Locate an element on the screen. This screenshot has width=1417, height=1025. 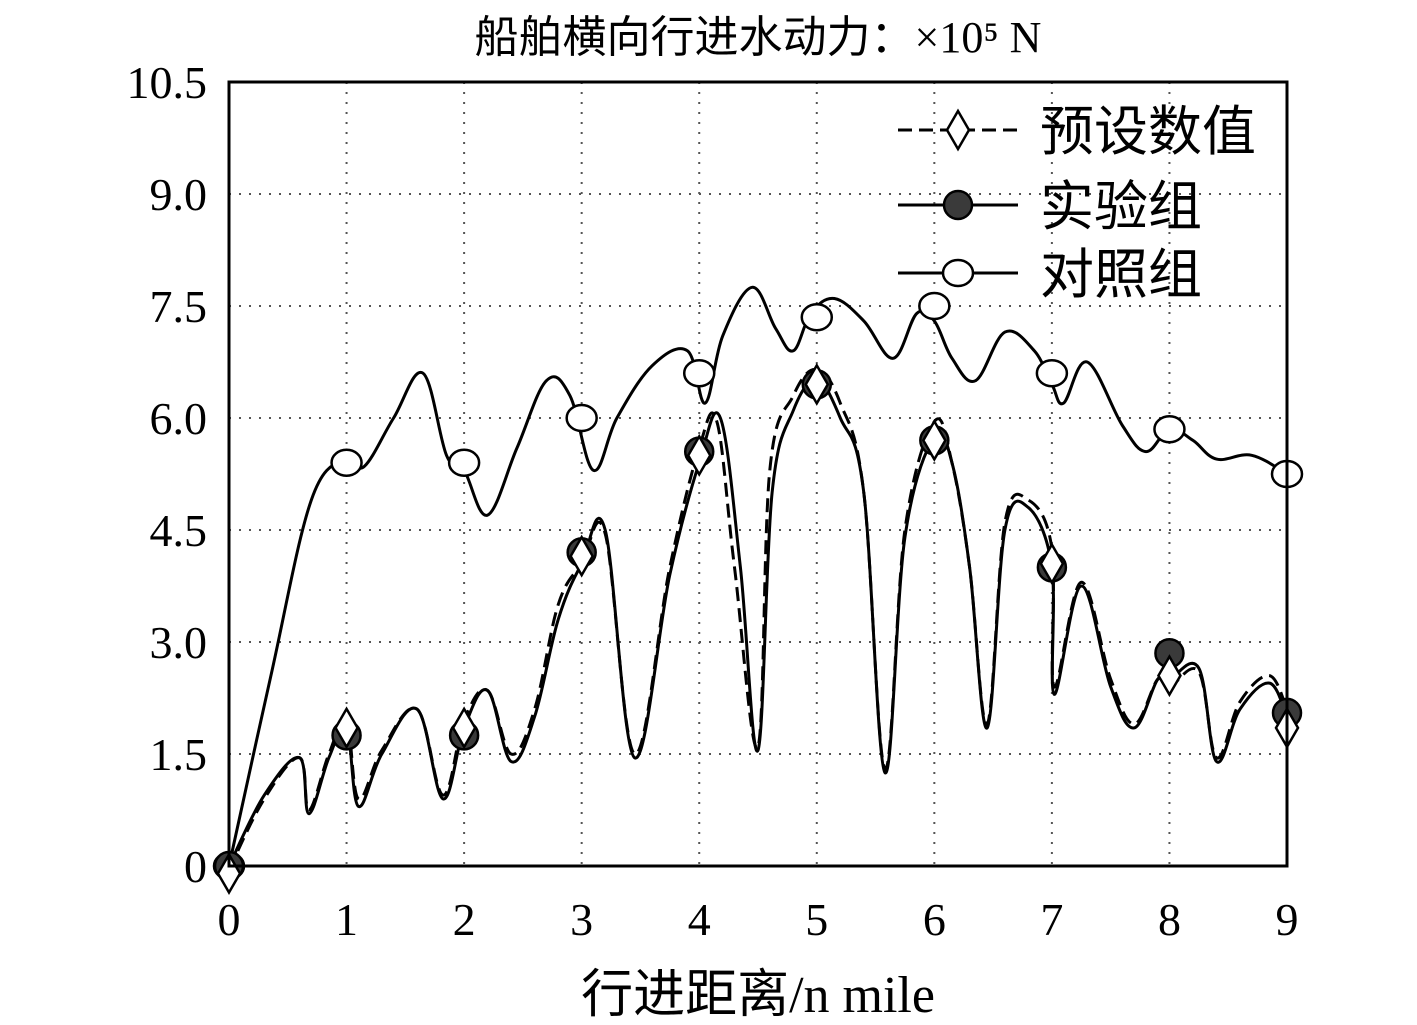
y-tick-label-6: 9.0 is located at coordinates (179, 194).